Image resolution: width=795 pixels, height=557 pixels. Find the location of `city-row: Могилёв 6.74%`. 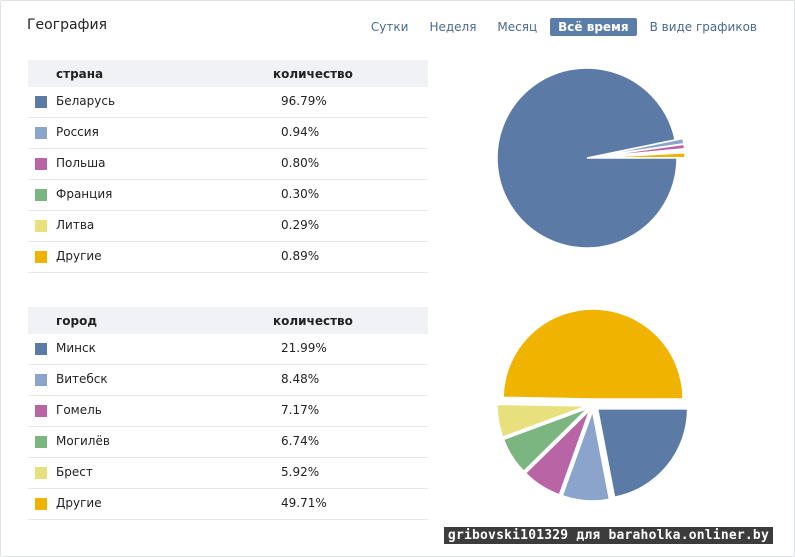

city-row: Могилёв 6.74% is located at coordinates (228, 442).